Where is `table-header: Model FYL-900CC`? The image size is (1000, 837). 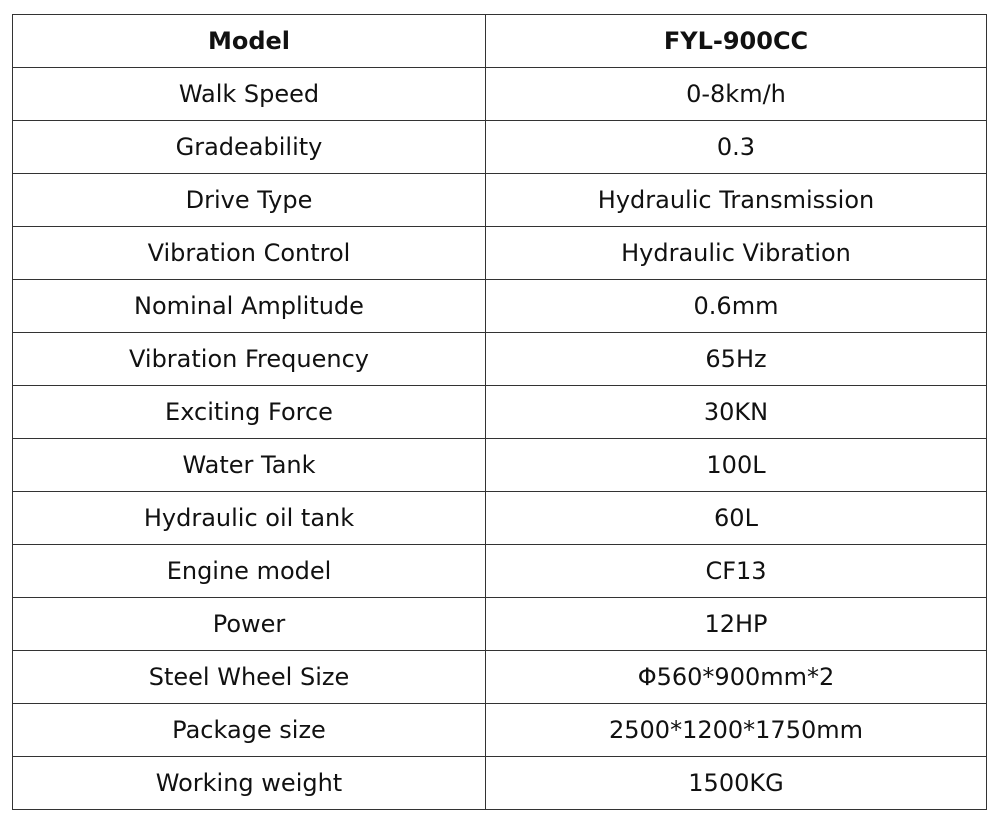
table-header: Model FYL-900CC is located at coordinates (499, 41).